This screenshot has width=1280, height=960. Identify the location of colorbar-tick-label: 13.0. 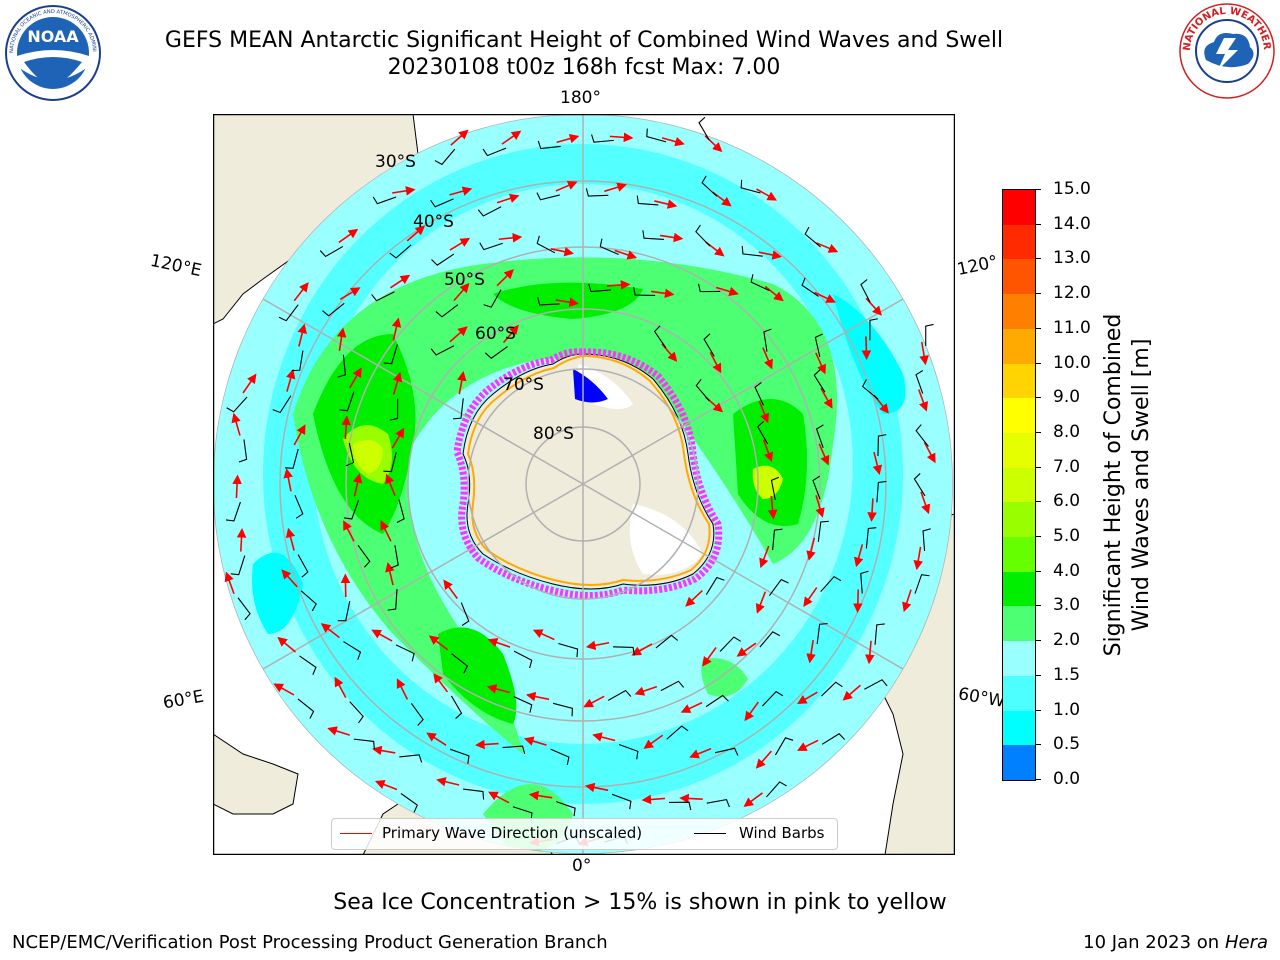
(1072, 258).